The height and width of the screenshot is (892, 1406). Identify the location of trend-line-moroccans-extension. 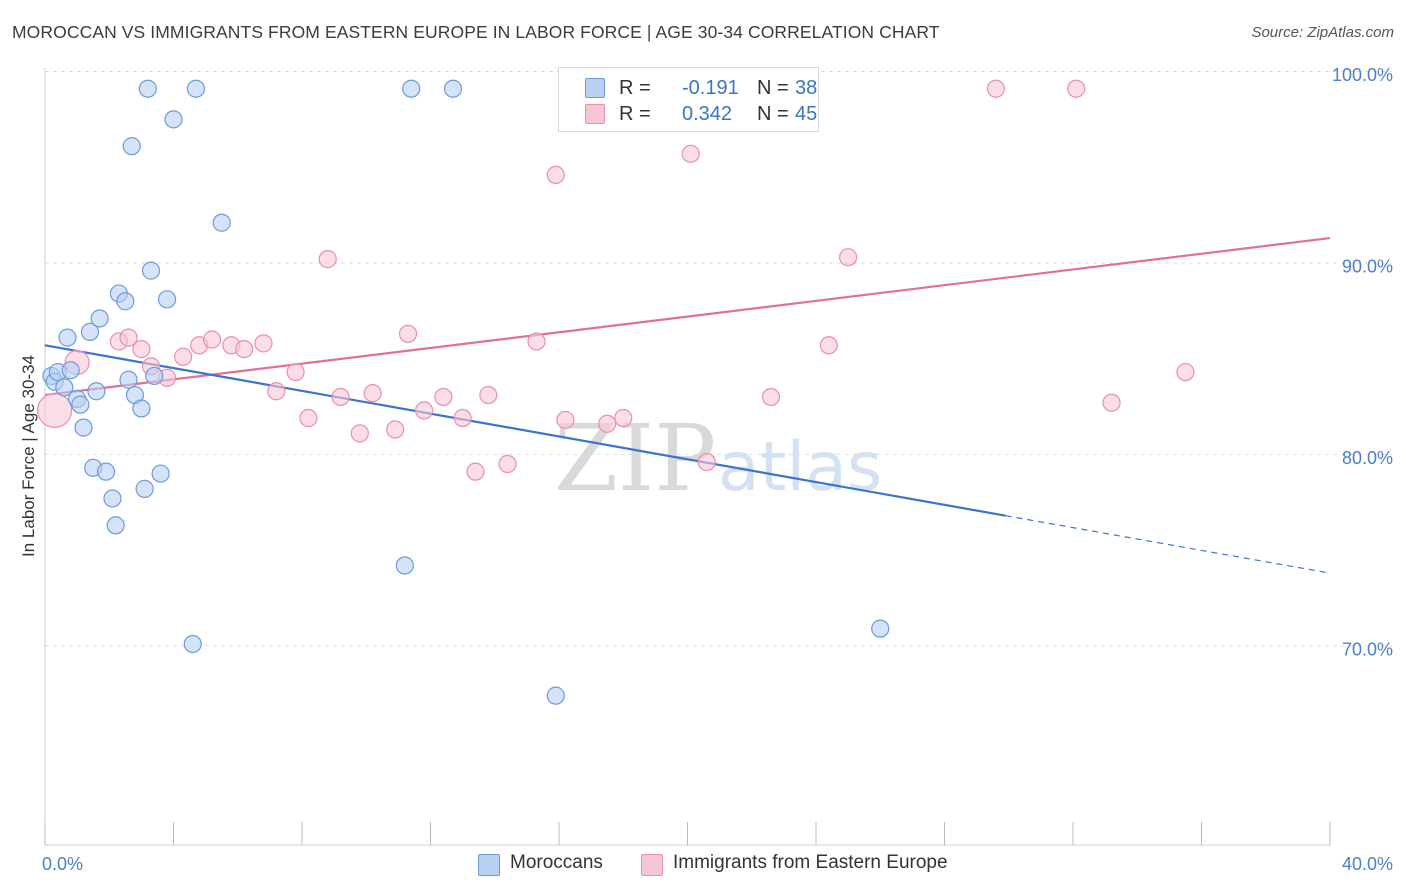
(1168, 544).